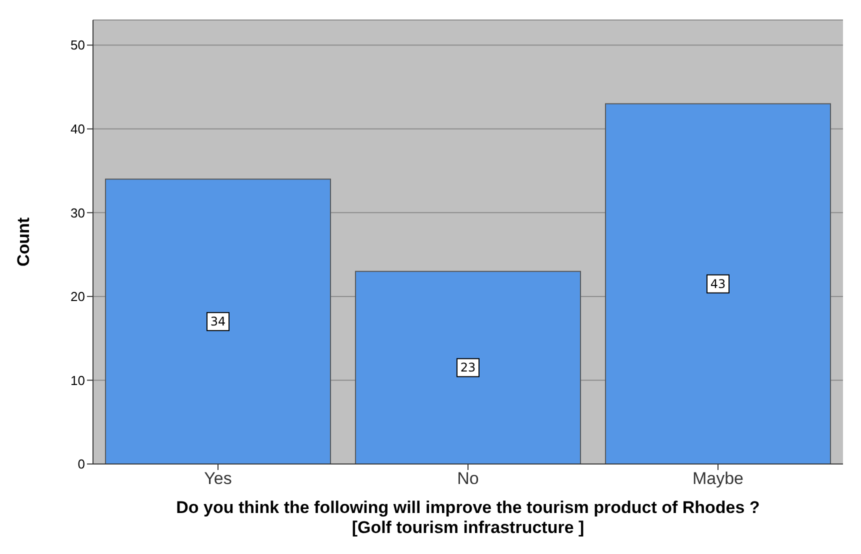 This screenshot has height=554, width=861. What do you see at coordinates (718, 478) in the screenshot?
I see `x-tick-label: Maybe` at bounding box center [718, 478].